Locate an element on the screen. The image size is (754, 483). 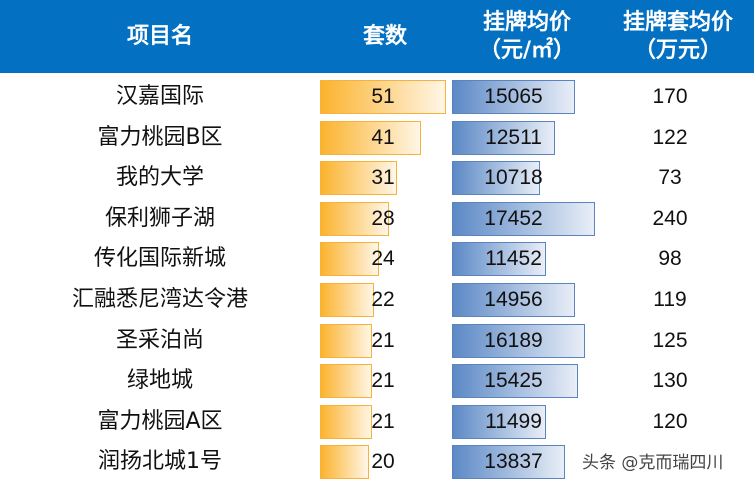
table-row: 保利狮子湖 28 17452 240 is located at coordinates (377, 219).